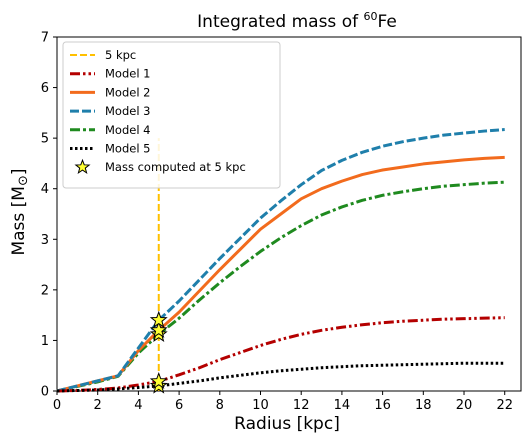 The image size is (531, 438). I want to click on x-tick-label: 18, so click(423, 405).